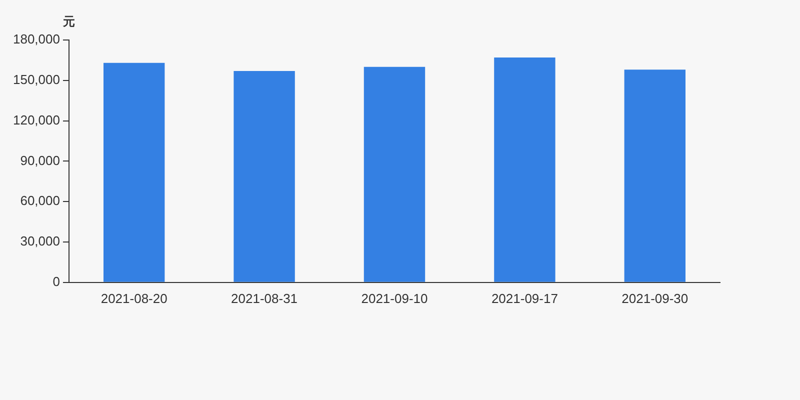 This screenshot has width=800, height=400. I want to click on x-tick-label: 2021-08-31, so click(264, 298).